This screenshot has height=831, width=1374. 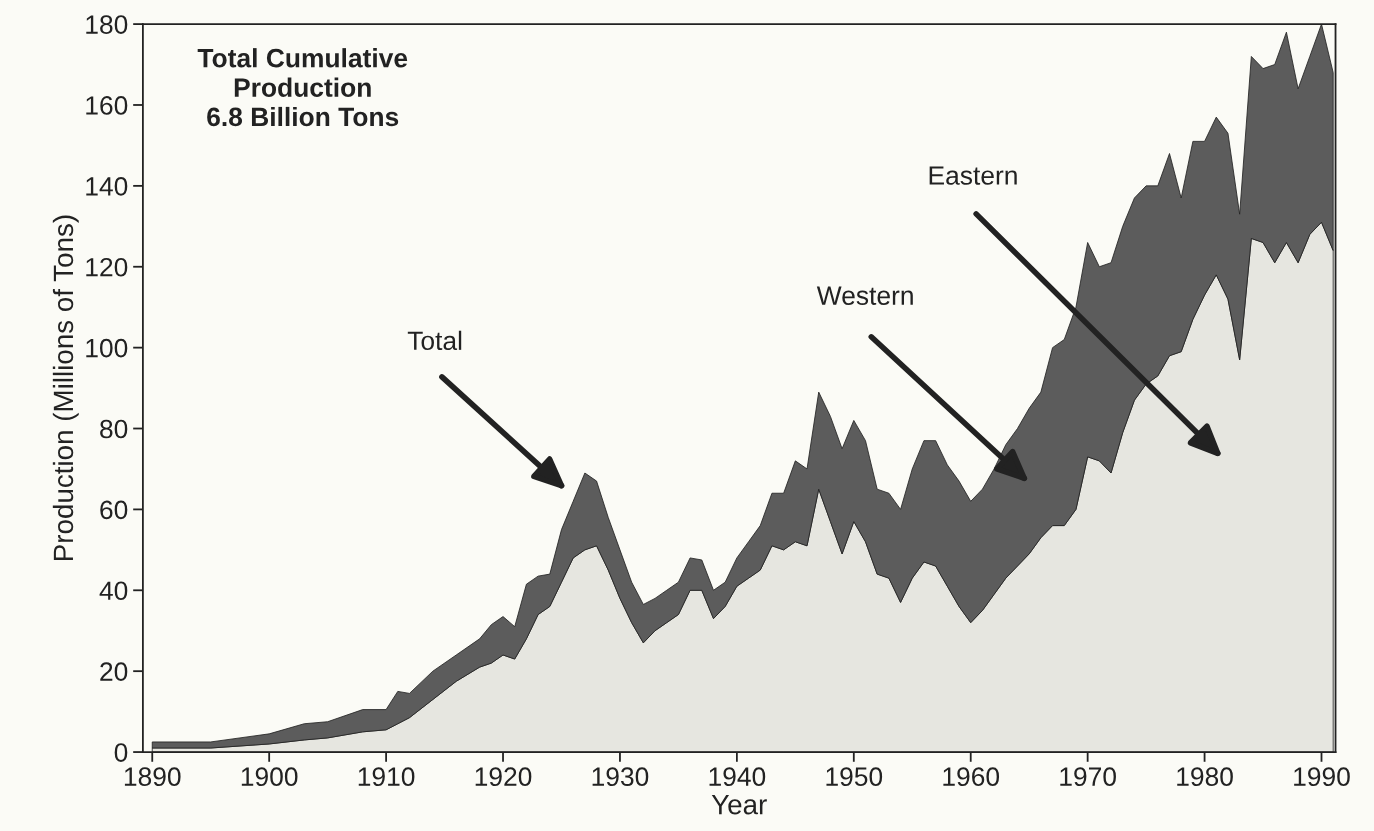 What do you see at coordinates (434, 340) in the screenshot?
I see `annotation: Total` at bounding box center [434, 340].